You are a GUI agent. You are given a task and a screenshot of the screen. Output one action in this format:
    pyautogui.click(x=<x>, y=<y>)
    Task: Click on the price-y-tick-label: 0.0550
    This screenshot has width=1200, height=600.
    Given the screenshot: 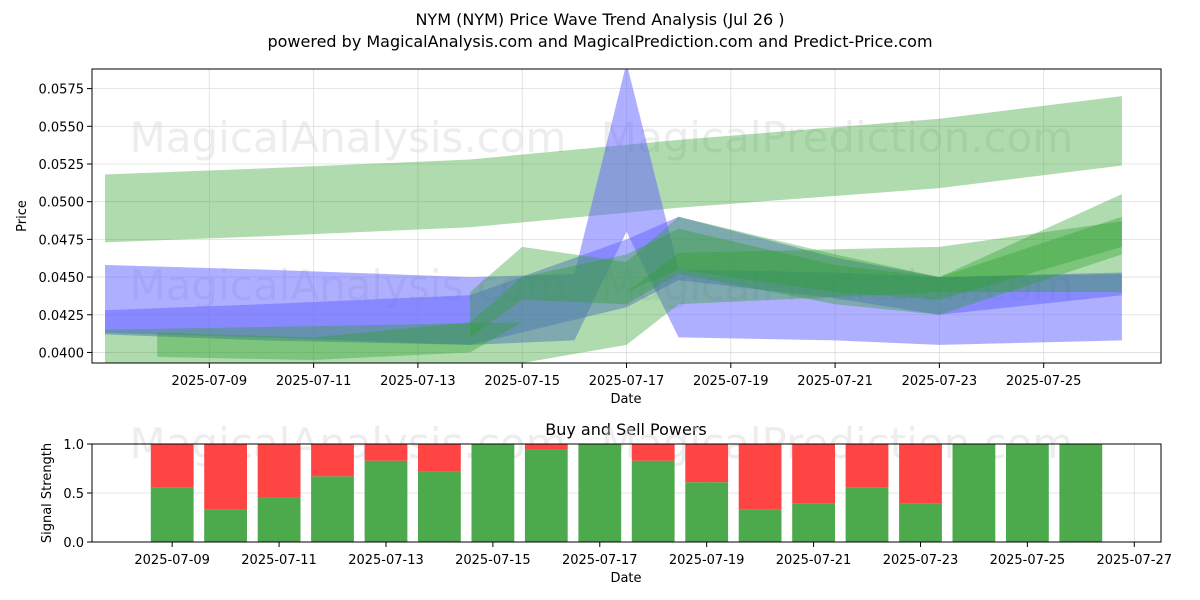 What is the action you would take?
    pyautogui.click(x=62, y=127)
    